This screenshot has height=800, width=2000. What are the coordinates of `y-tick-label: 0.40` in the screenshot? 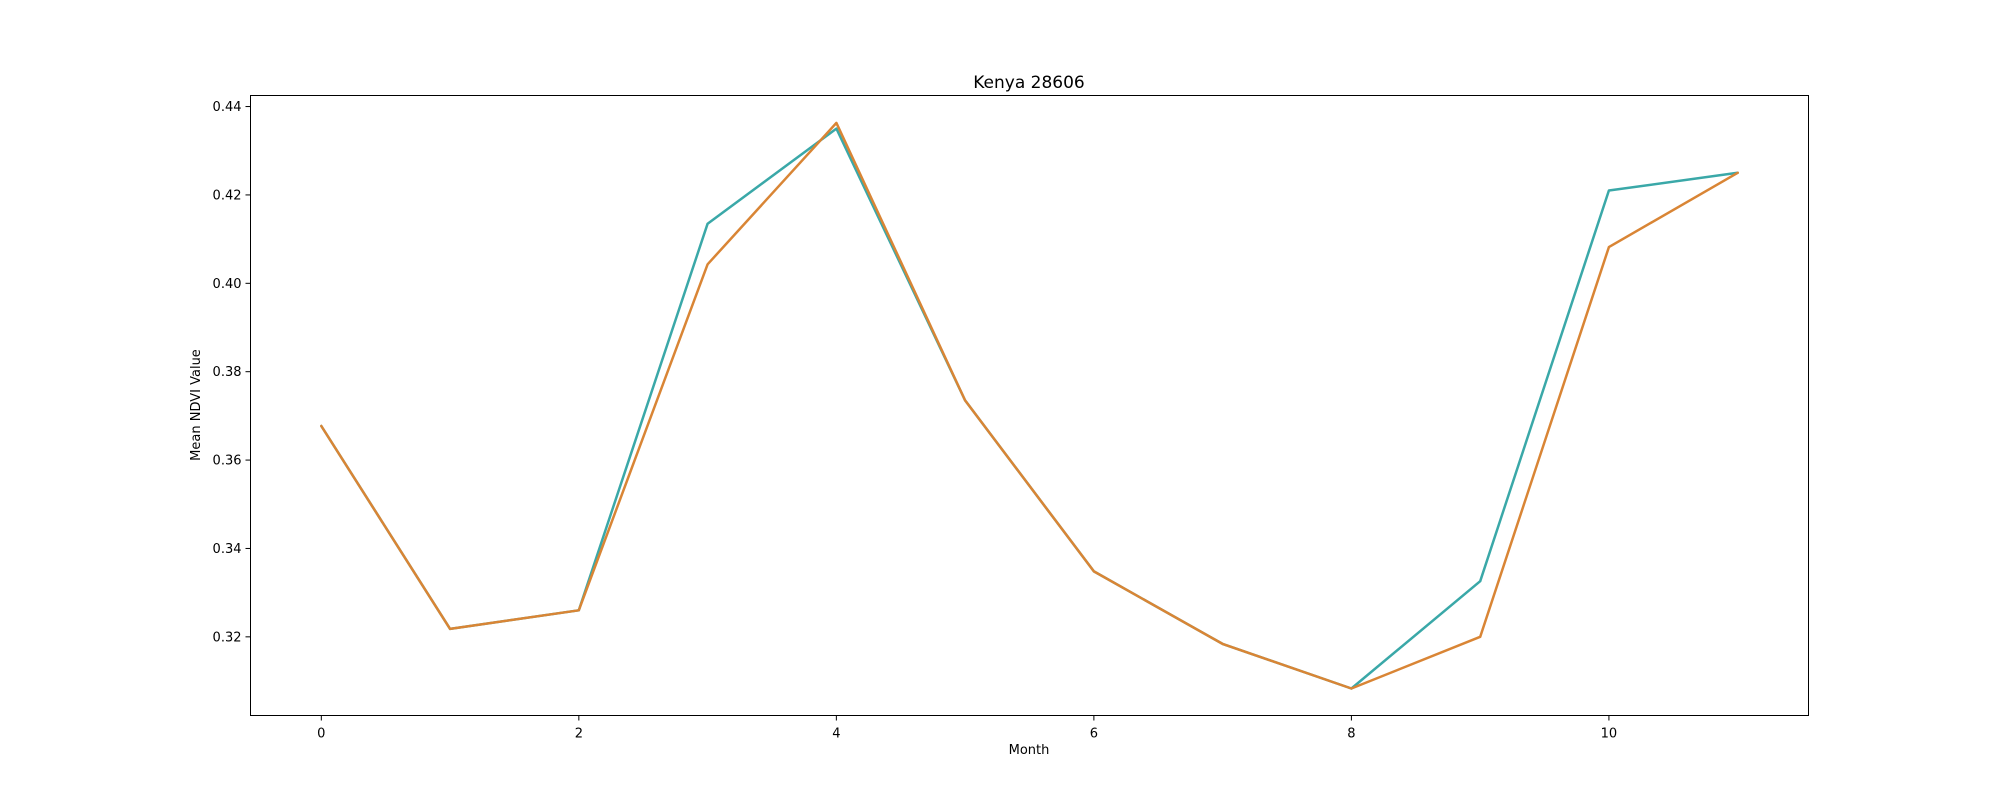 It's located at (227, 284).